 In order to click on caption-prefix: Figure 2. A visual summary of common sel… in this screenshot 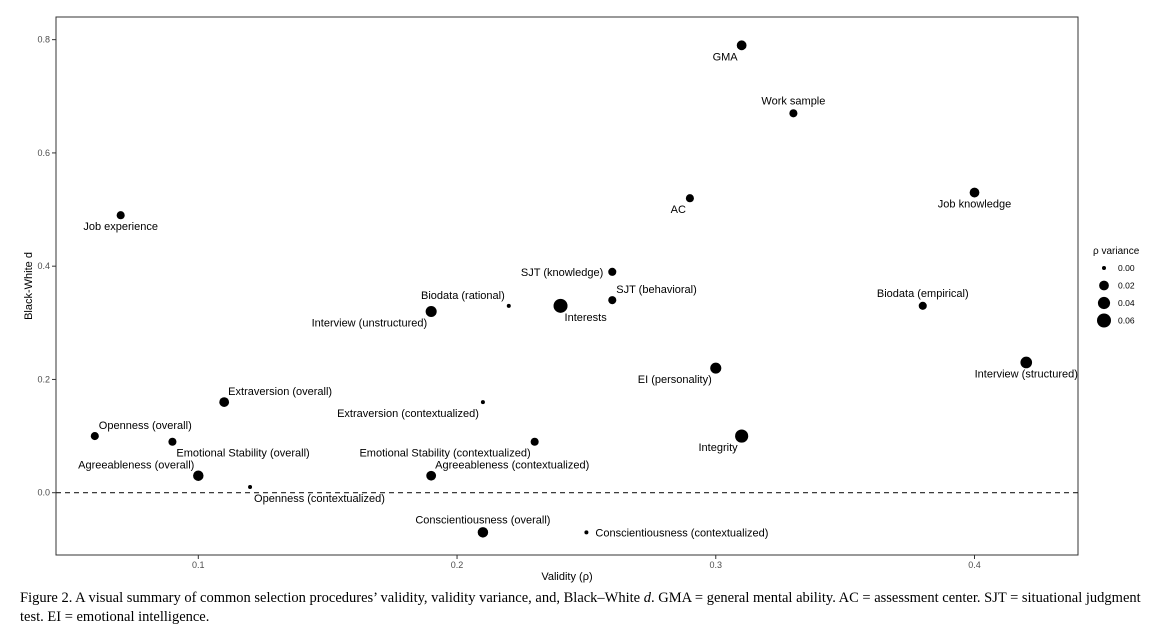, I will do `click(332, 598)`.